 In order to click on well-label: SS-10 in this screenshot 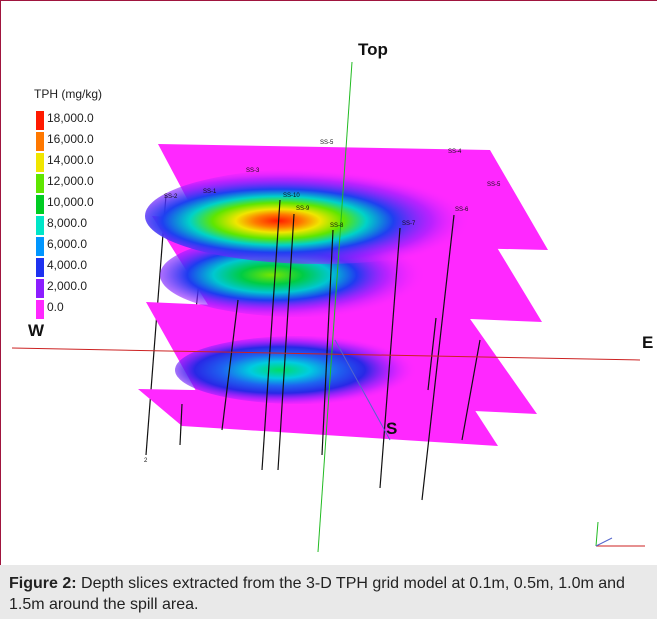, I will do `click(291, 196)`.